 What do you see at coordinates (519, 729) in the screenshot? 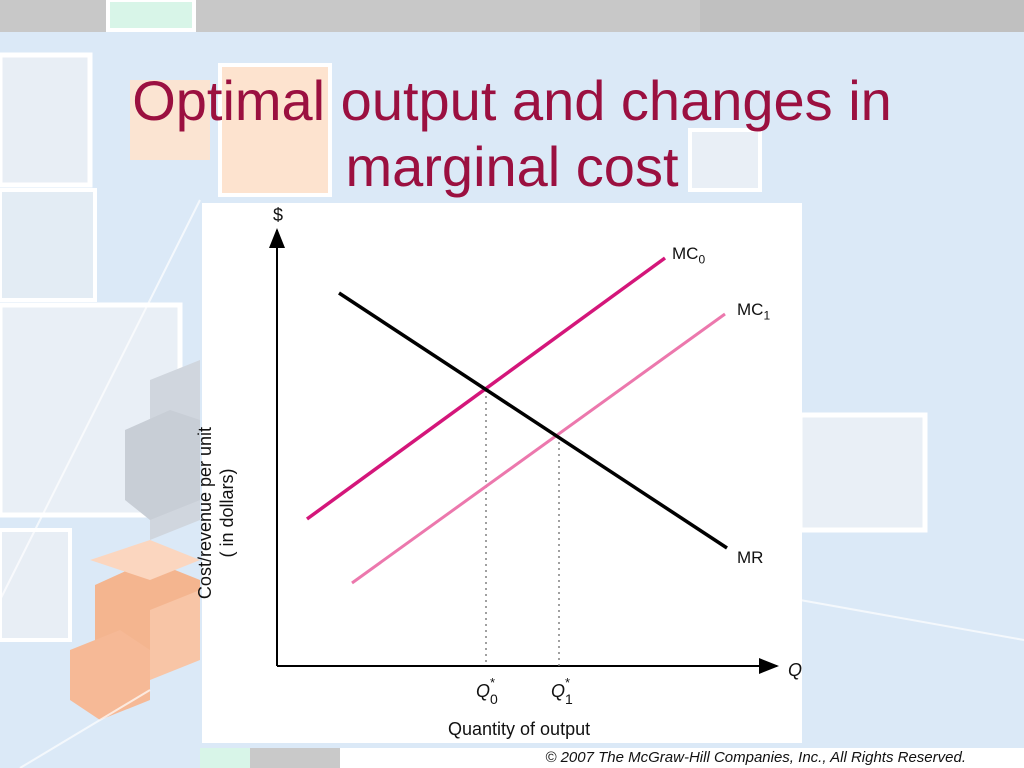
I see `x-axis-label: Quantity of output` at bounding box center [519, 729].